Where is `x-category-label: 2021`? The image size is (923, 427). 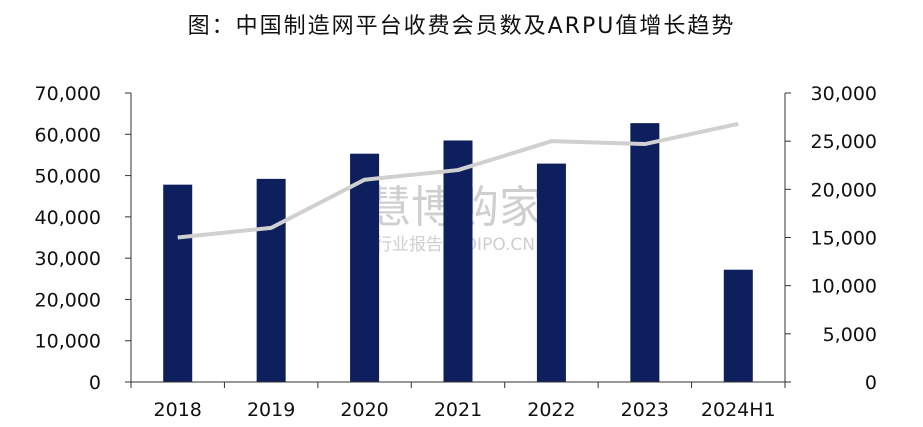
x-category-label: 2021 is located at coordinates (458, 410).